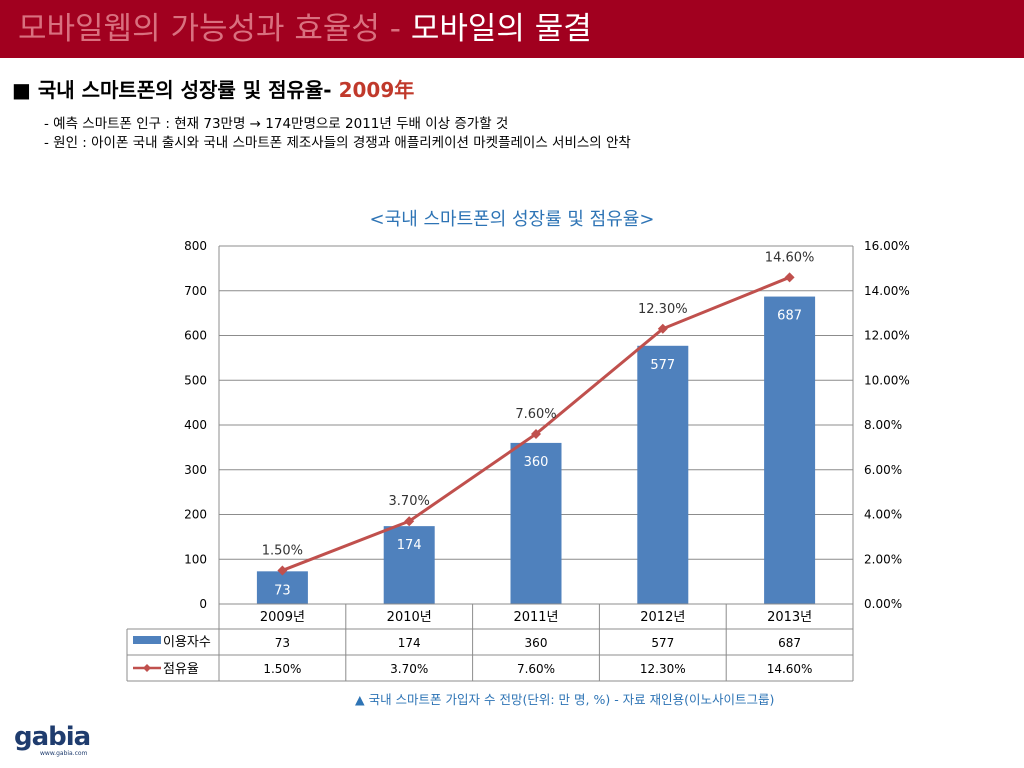 This screenshot has height=768, width=1024. What do you see at coordinates (662, 365) in the screenshot?
I see `bar-value-label: 577` at bounding box center [662, 365].